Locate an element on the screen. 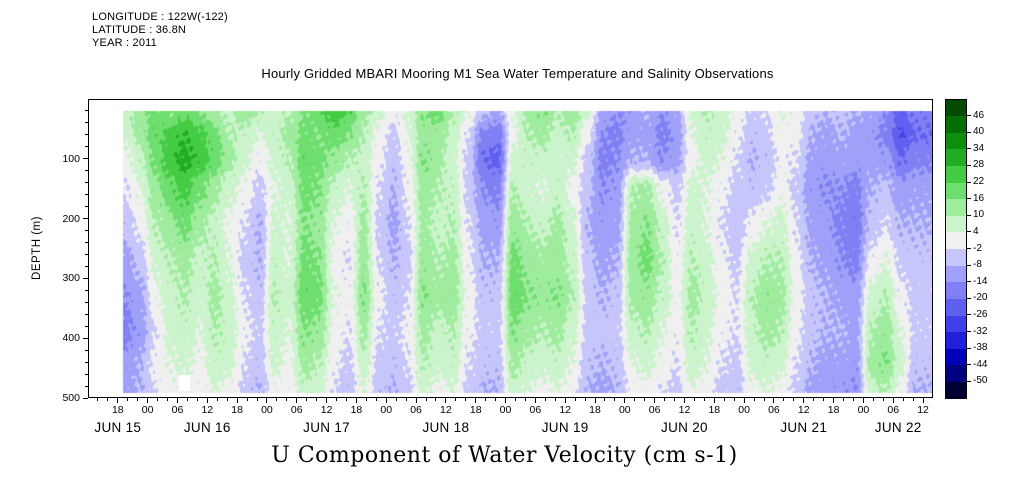 Image resolution: width=1009 pixels, height=504 pixels. colorbar-tick-label: -2 is located at coordinates (977, 248).